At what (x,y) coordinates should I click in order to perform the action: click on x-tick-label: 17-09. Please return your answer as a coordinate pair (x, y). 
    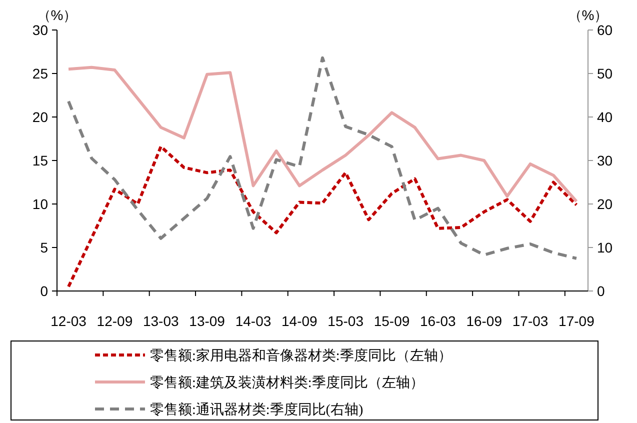
    Looking at the image, I should click on (576, 321).